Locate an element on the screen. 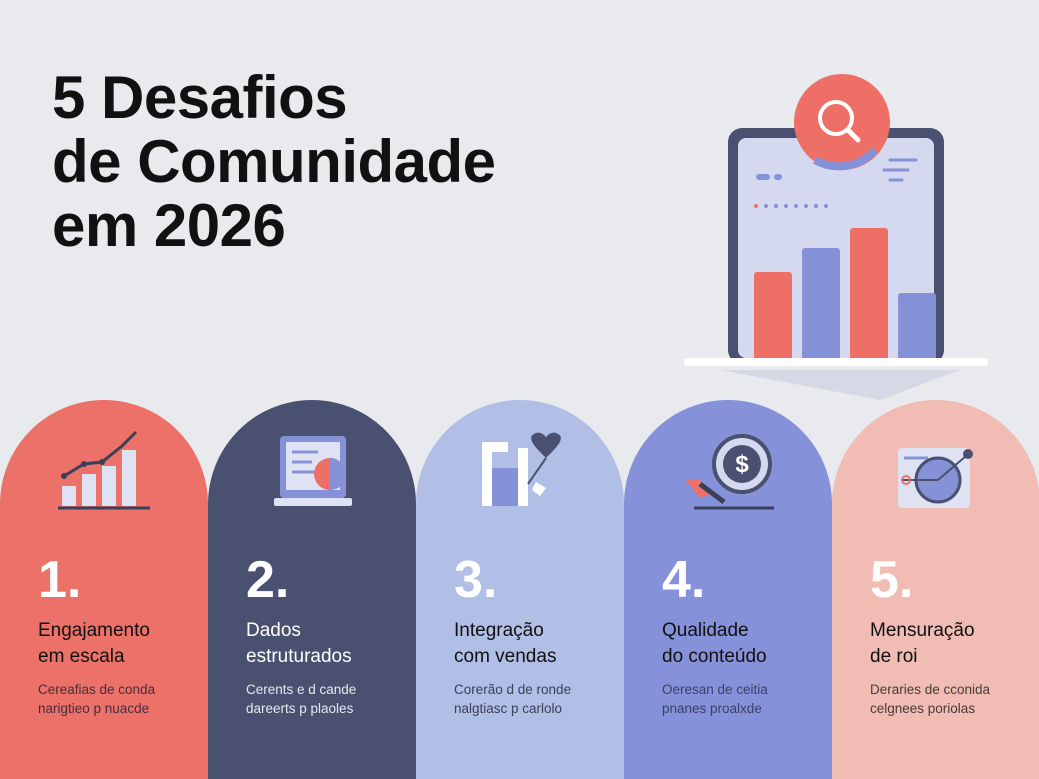  challenge-description: Cereafias de conda narigtieo p nuacde is located at coordinates (96, 699).